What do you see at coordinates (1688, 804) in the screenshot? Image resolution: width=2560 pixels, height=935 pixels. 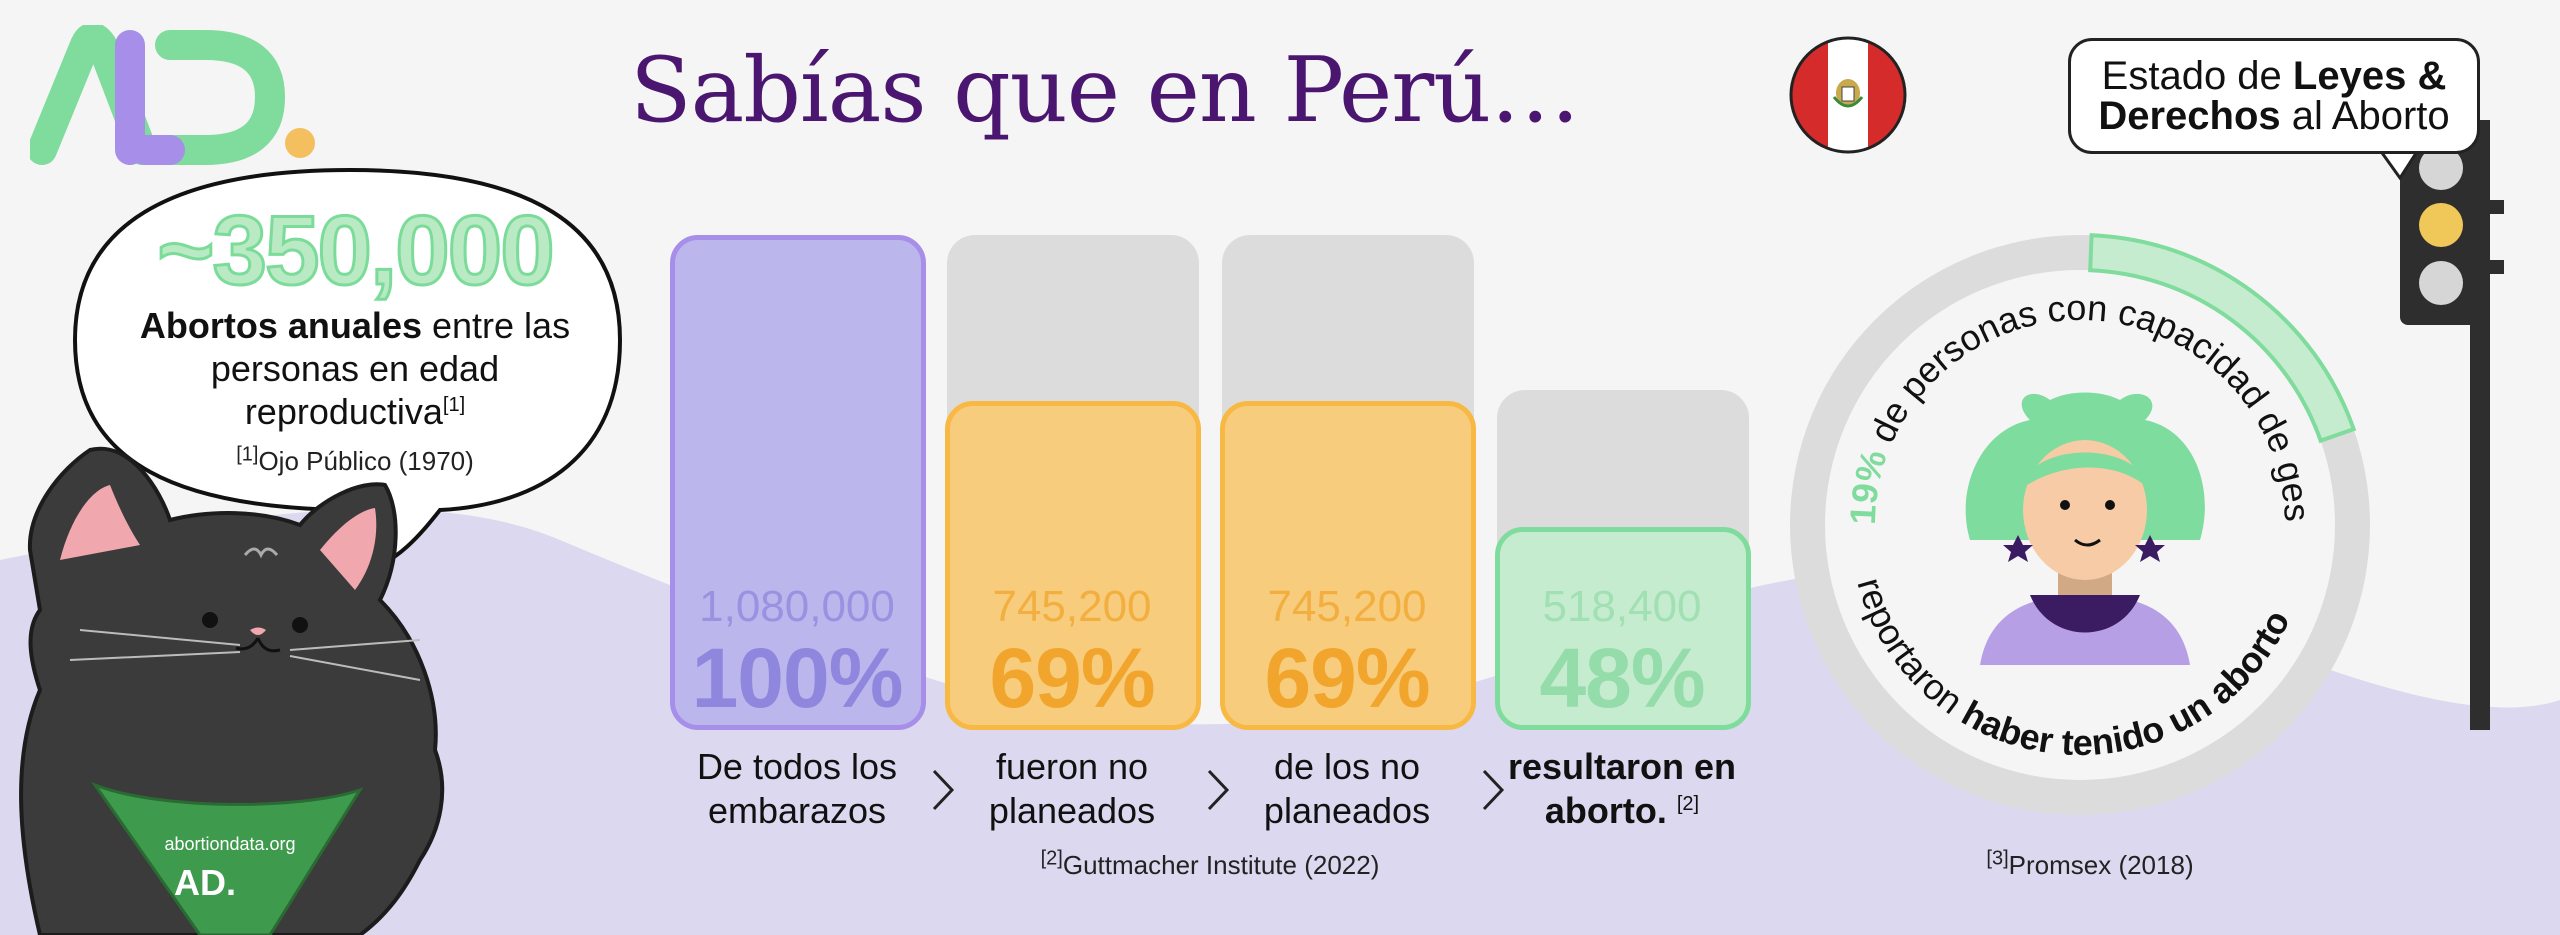 I see `bar-label-ref: [2]` at bounding box center [1688, 804].